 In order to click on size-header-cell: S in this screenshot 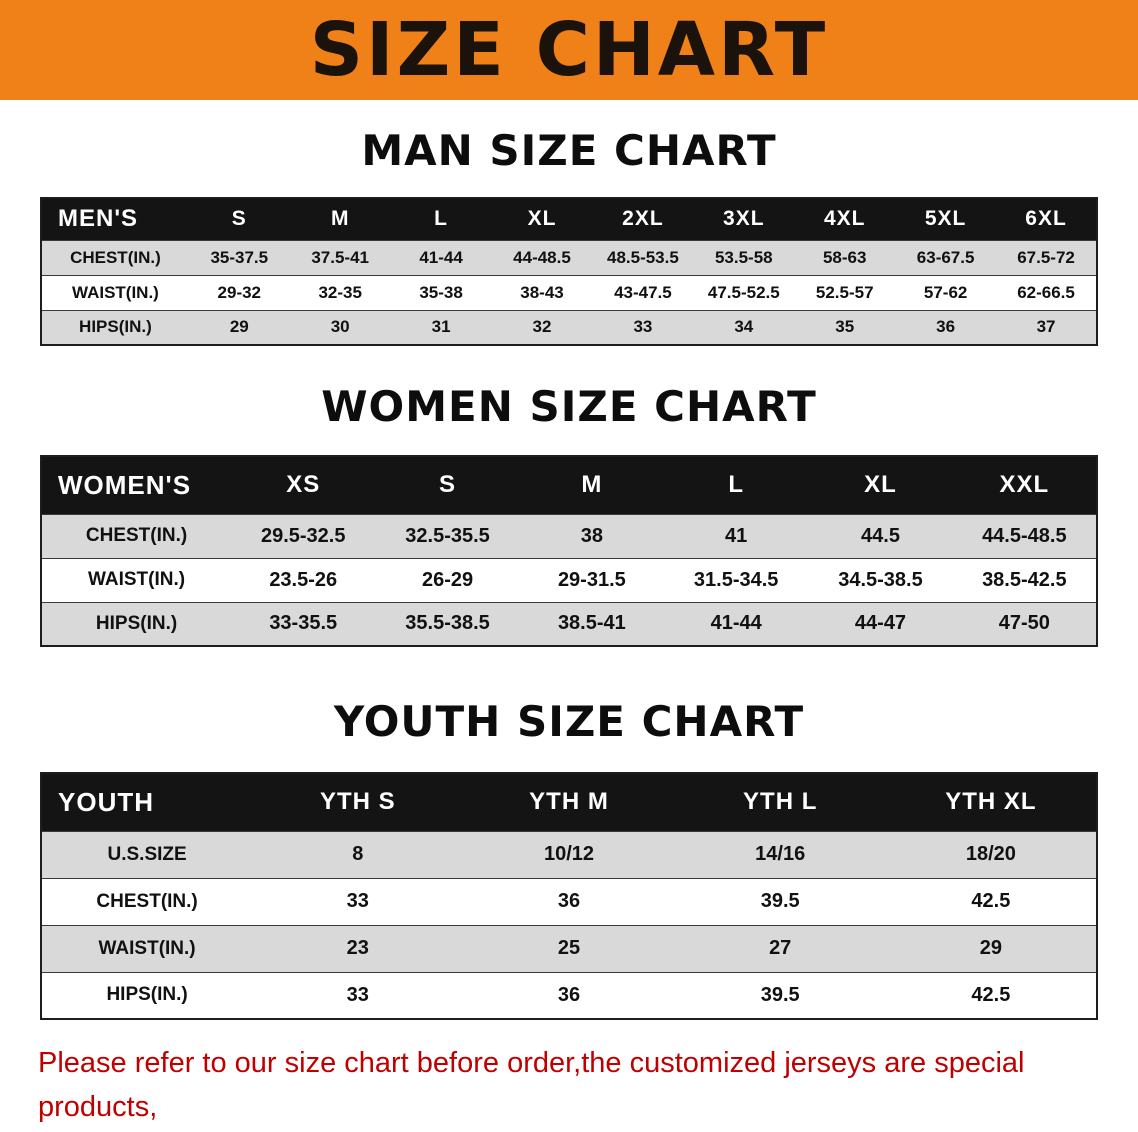, I will do `click(447, 485)`.